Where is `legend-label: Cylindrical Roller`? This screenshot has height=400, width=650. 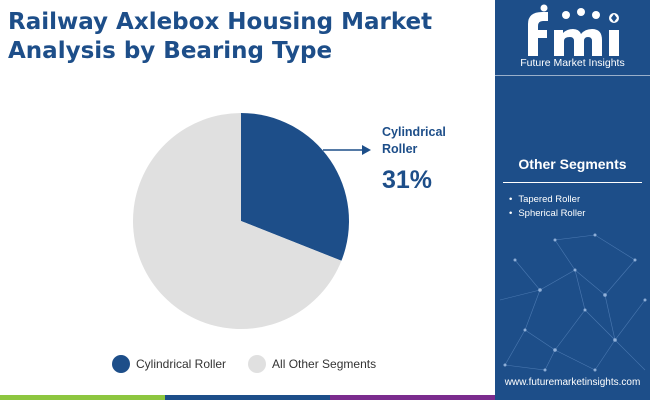
legend-label: Cylindrical Roller is located at coordinates (181, 364).